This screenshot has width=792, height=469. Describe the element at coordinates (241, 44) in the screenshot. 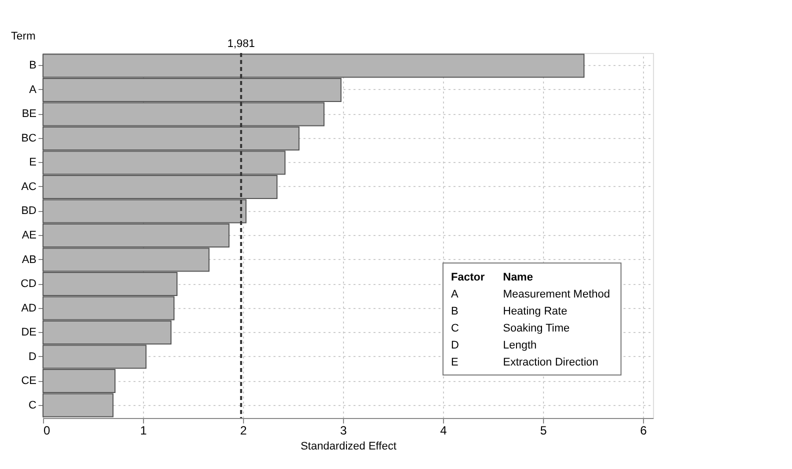

I see `ref-line-label: 1,981` at that location.